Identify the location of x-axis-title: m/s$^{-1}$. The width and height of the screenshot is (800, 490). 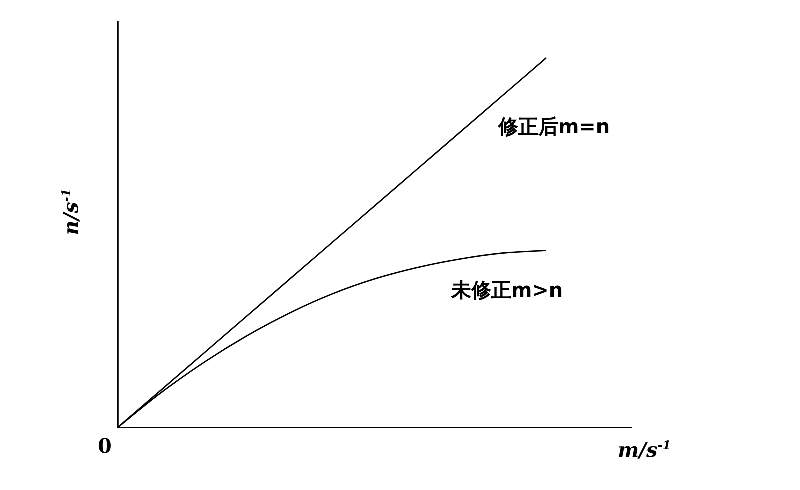
(645, 450).